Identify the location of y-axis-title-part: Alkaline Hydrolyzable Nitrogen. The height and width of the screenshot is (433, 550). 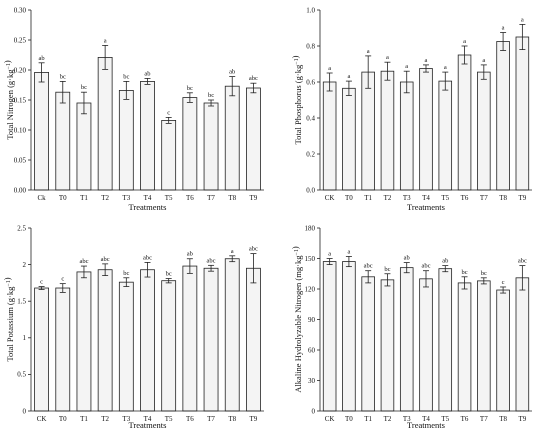
(298, 337).